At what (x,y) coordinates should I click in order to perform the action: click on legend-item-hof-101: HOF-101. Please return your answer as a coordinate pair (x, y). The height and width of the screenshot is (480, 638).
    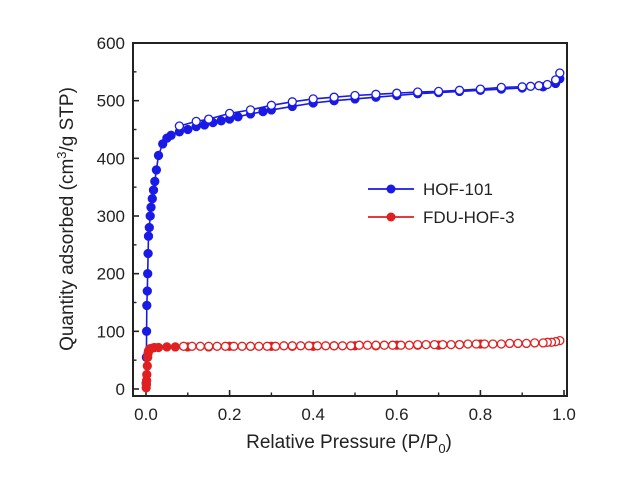
    Looking at the image, I should click on (430, 189).